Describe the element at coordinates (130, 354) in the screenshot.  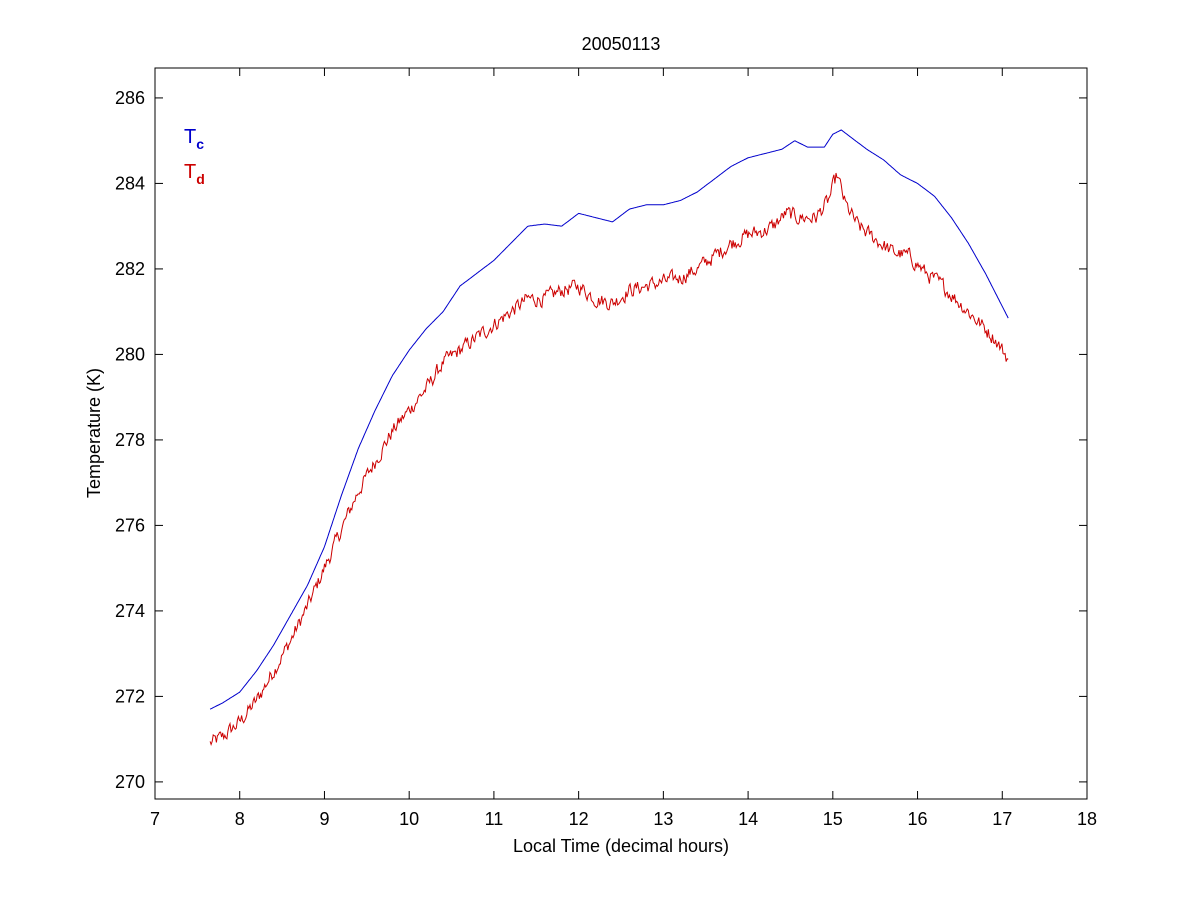
I see `y-tick-label: 280` at that location.